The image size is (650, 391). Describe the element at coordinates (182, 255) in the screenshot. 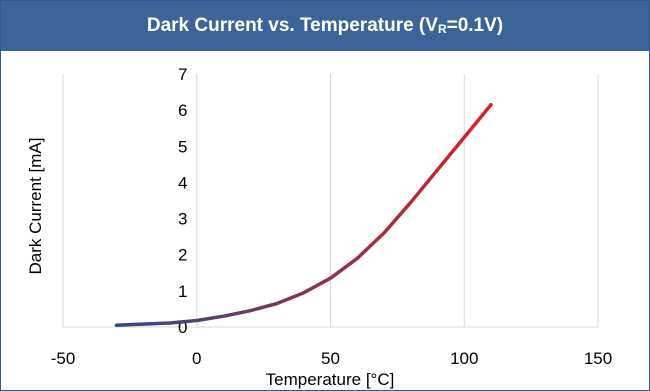

I see `y-tick-label: 2` at that location.